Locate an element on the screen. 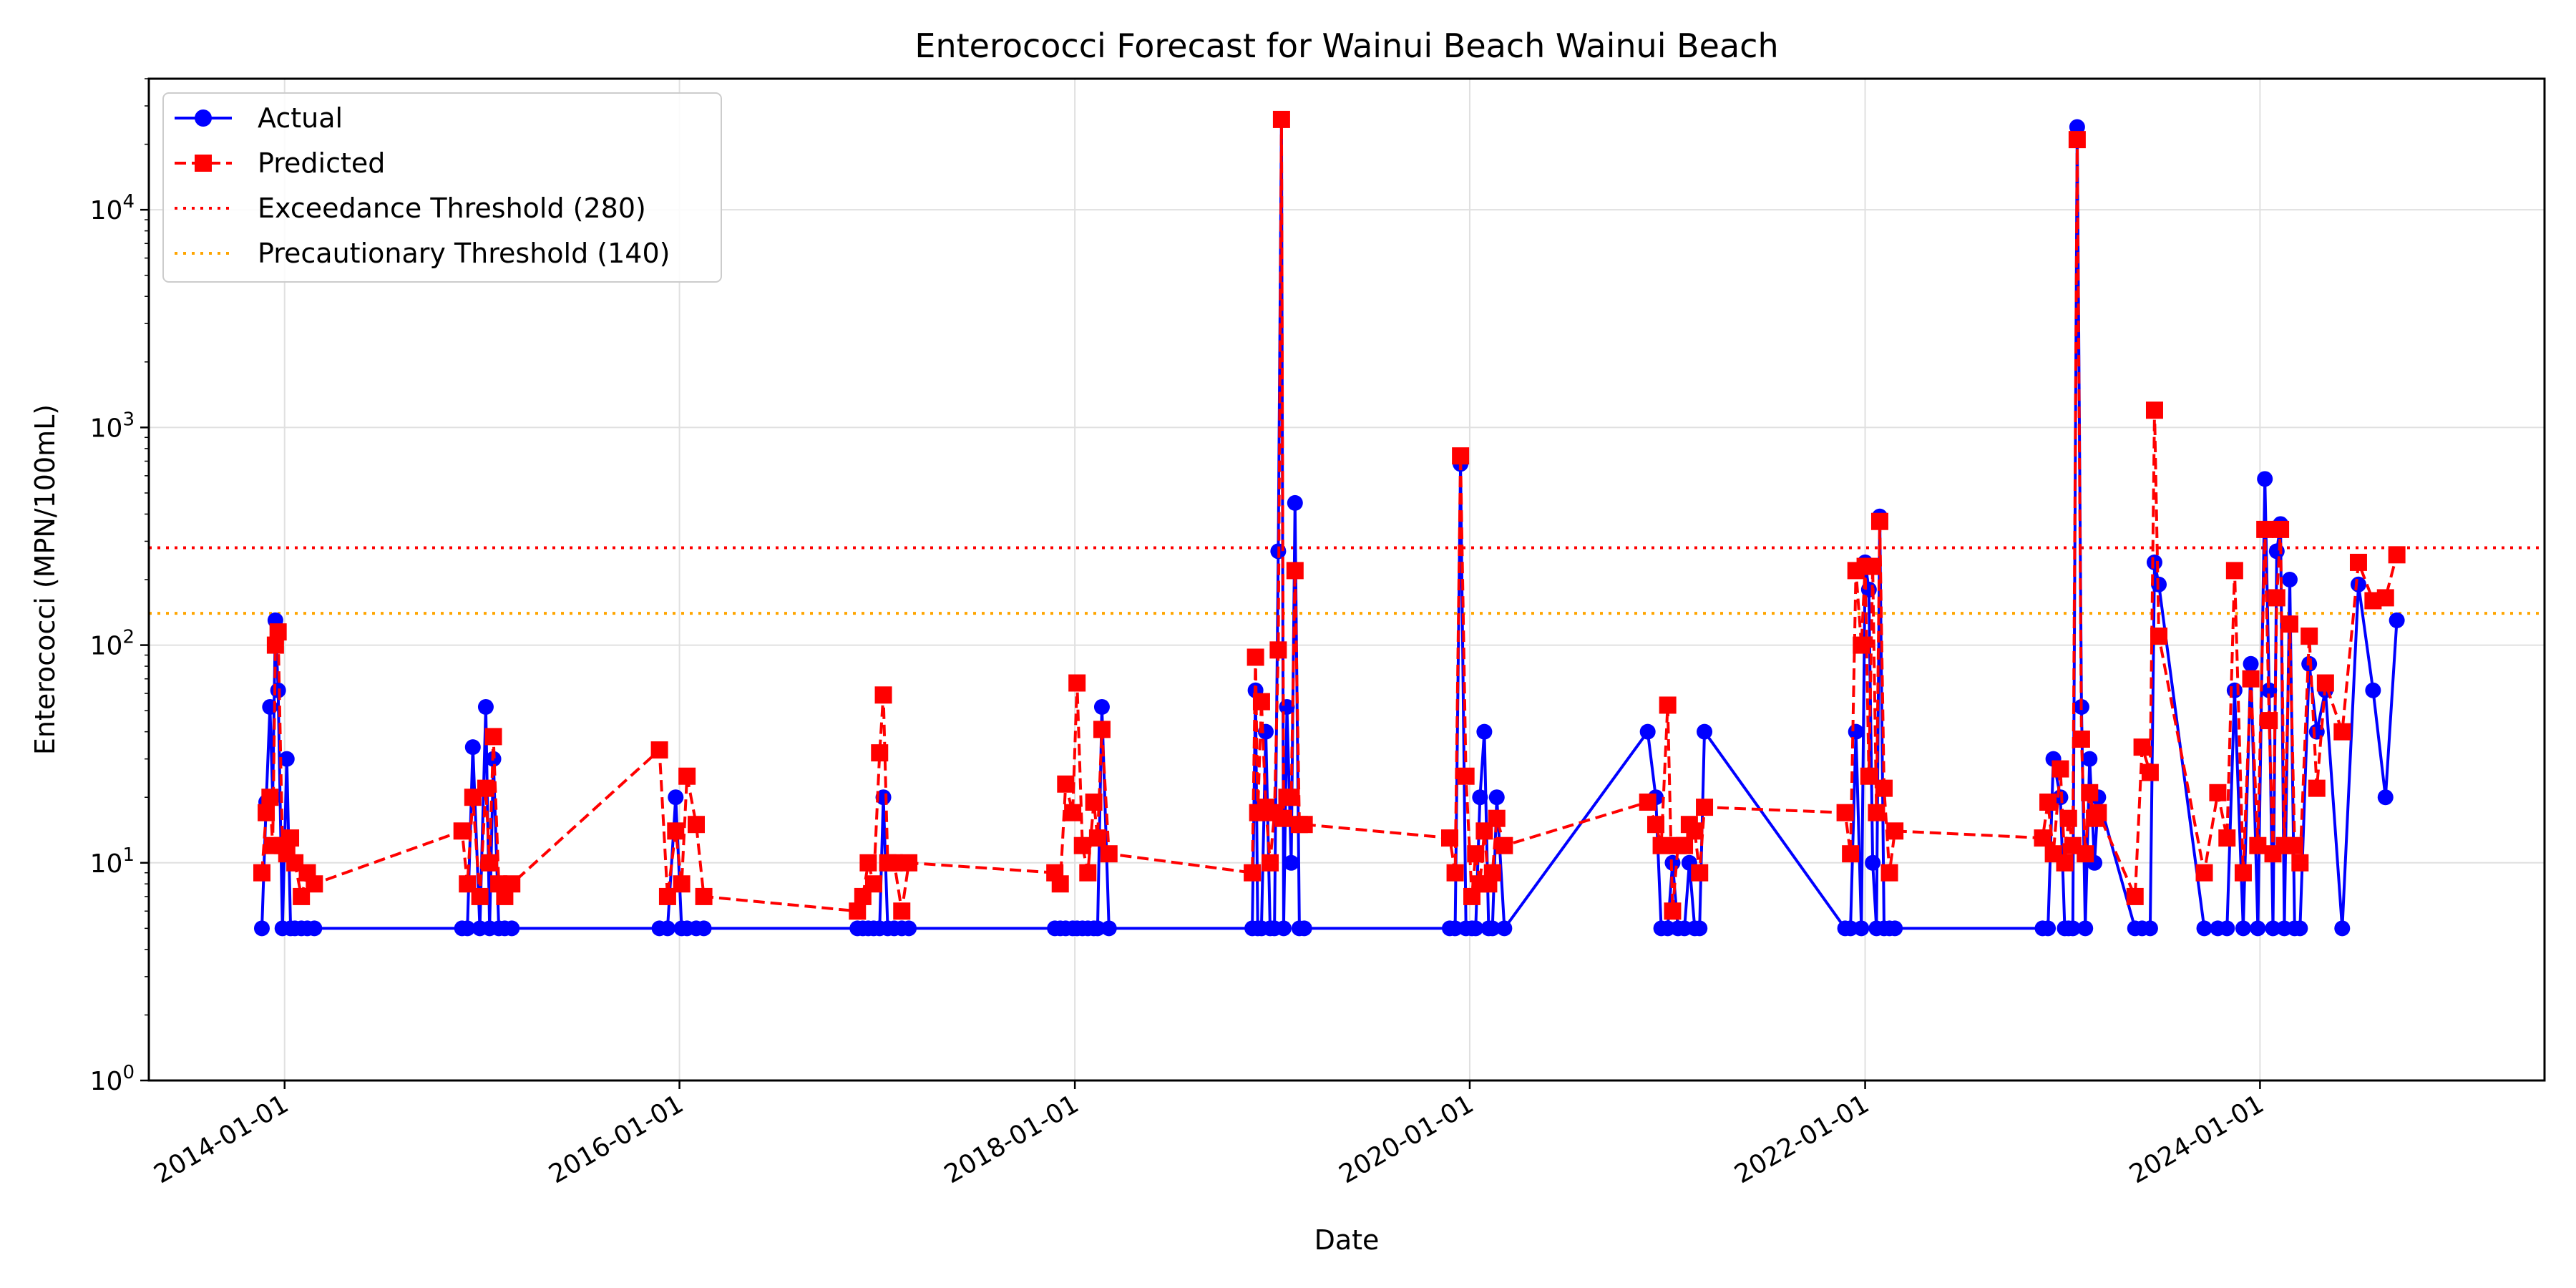 The image size is (2576, 1288). y-tick-exponent: 1 is located at coordinates (128, 855).